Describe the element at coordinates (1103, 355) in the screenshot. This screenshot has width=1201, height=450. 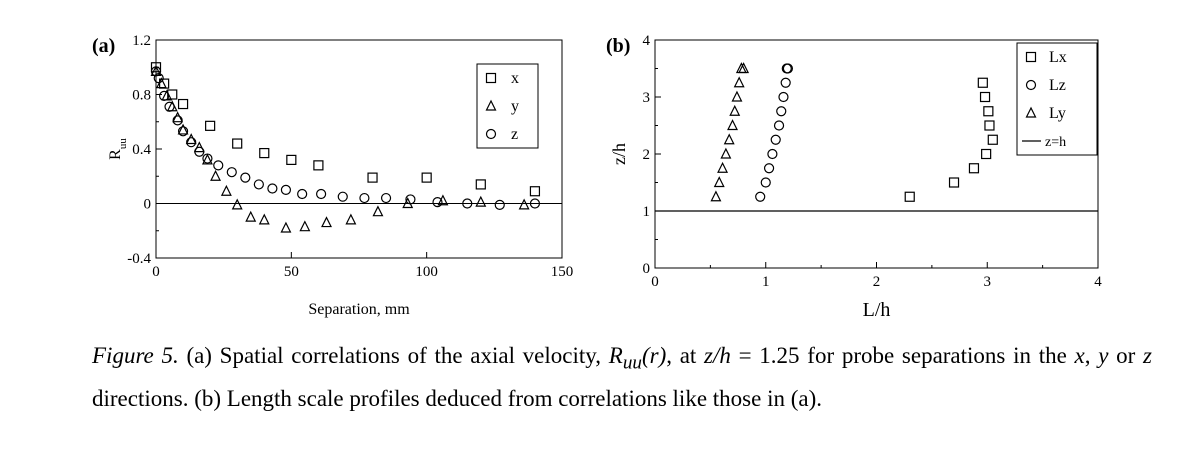
I see `caption-math-y: y` at that location.